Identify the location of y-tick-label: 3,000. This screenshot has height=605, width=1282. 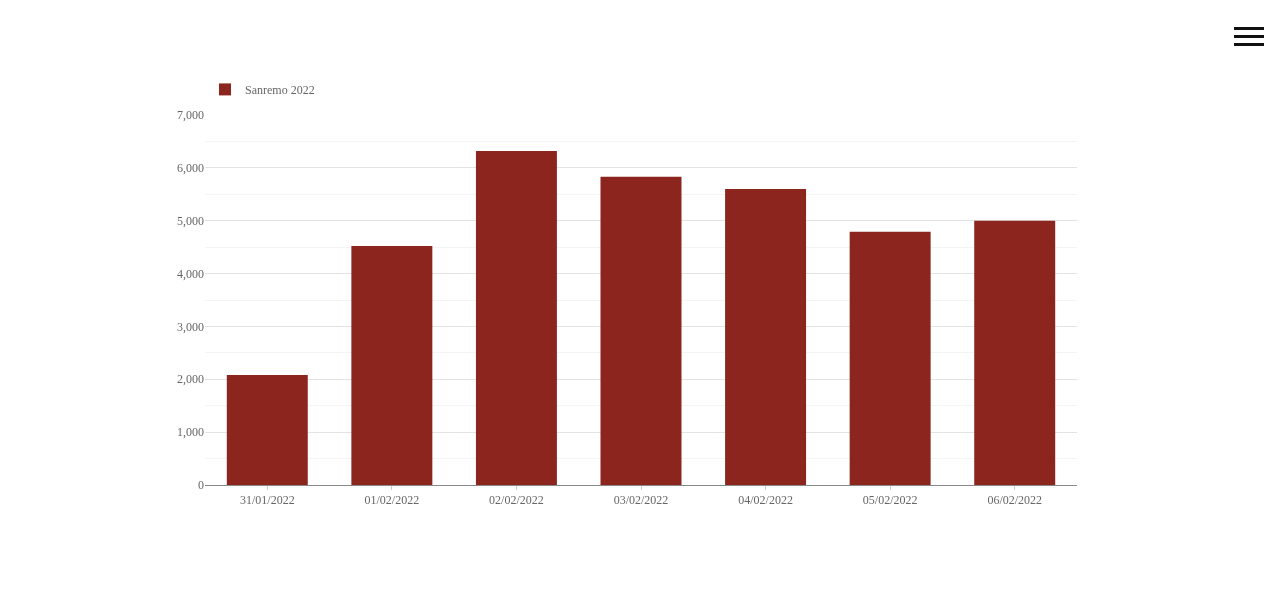
(190, 326).